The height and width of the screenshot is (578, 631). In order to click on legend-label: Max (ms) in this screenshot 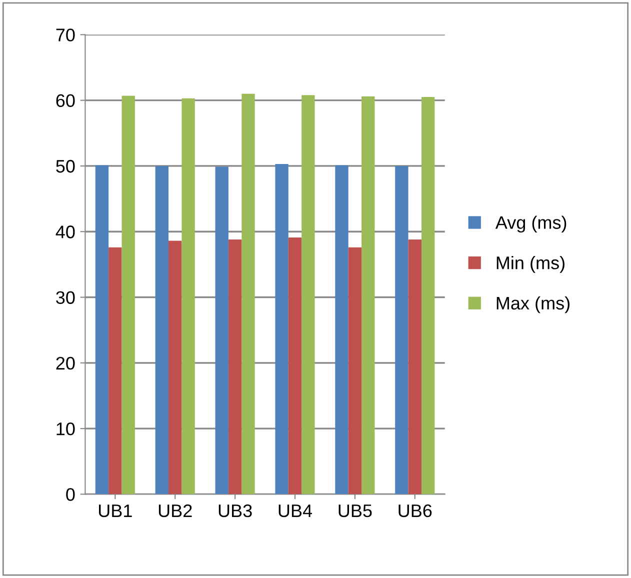, I will do `click(533, 305)`.